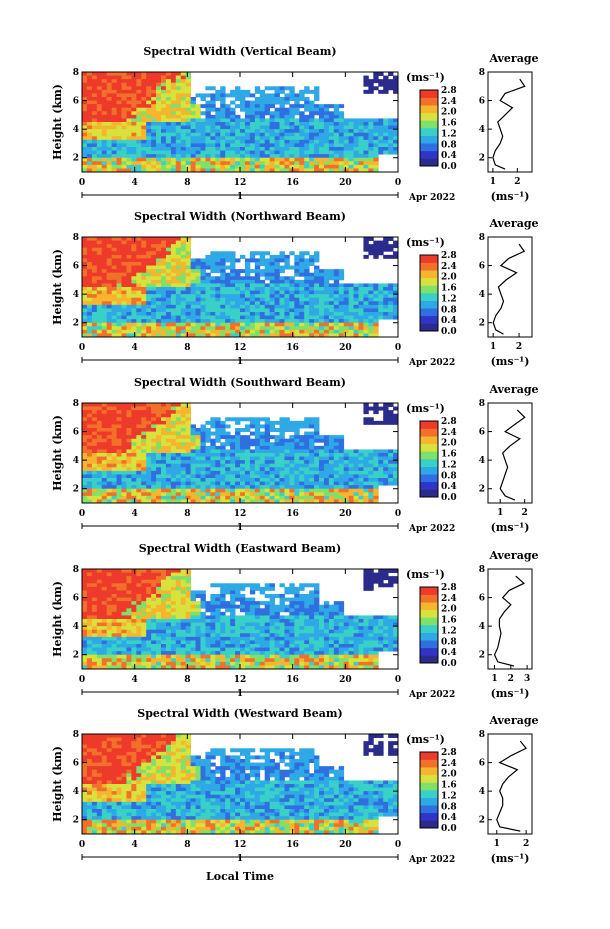 The width and height of the screenshot is (610, 929). Describe the element at coordinates (240, 348) in the screenshot. I see `x-tick-label: 12` at that location.